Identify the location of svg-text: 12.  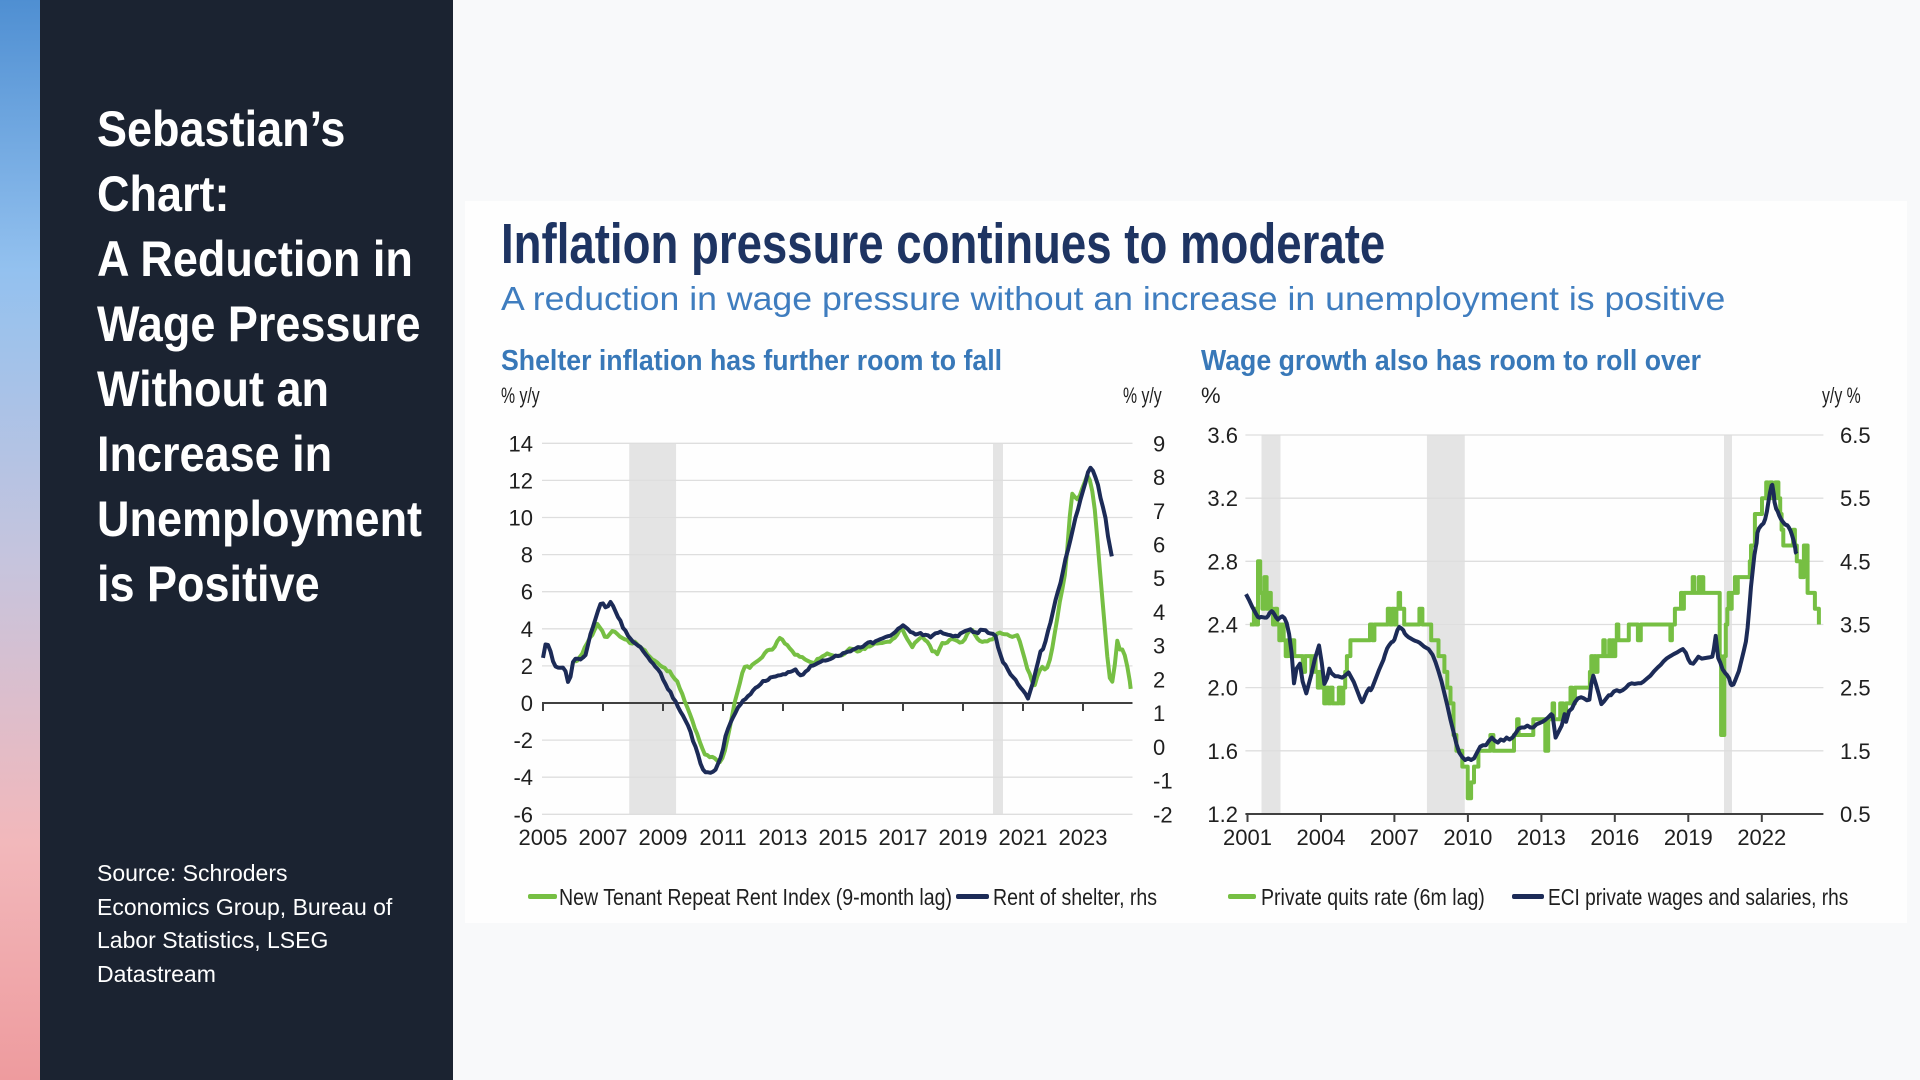
(521, 480).